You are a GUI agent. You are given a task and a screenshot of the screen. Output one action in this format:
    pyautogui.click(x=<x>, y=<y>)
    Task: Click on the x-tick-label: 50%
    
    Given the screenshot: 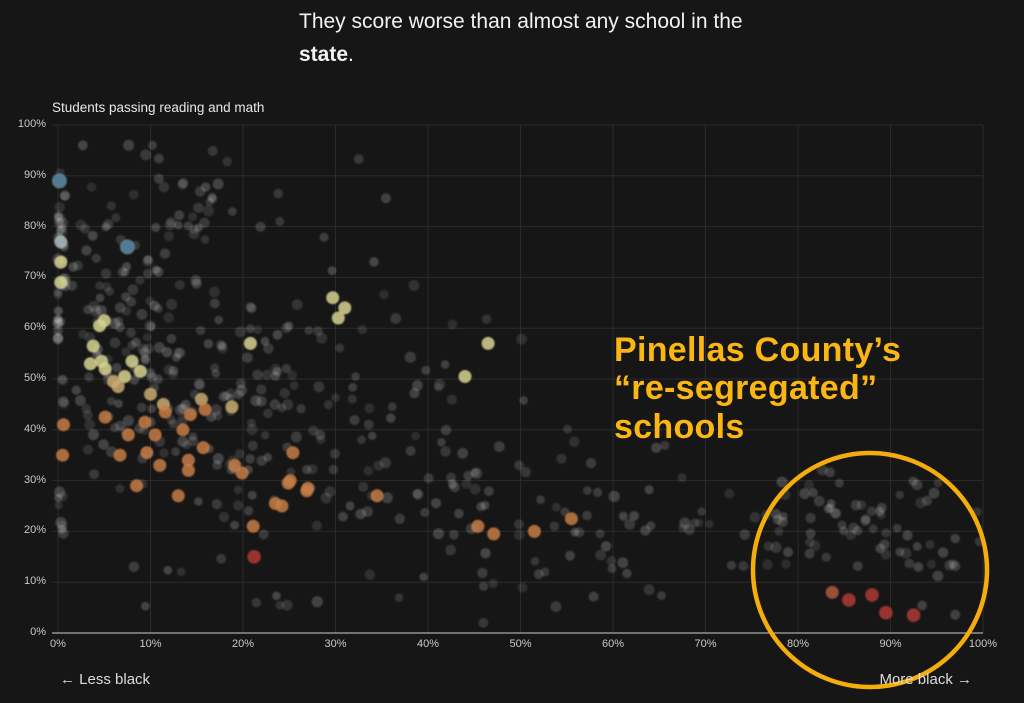 What is the action you would take?
    pyautogui.click(x=520, y=644)
    